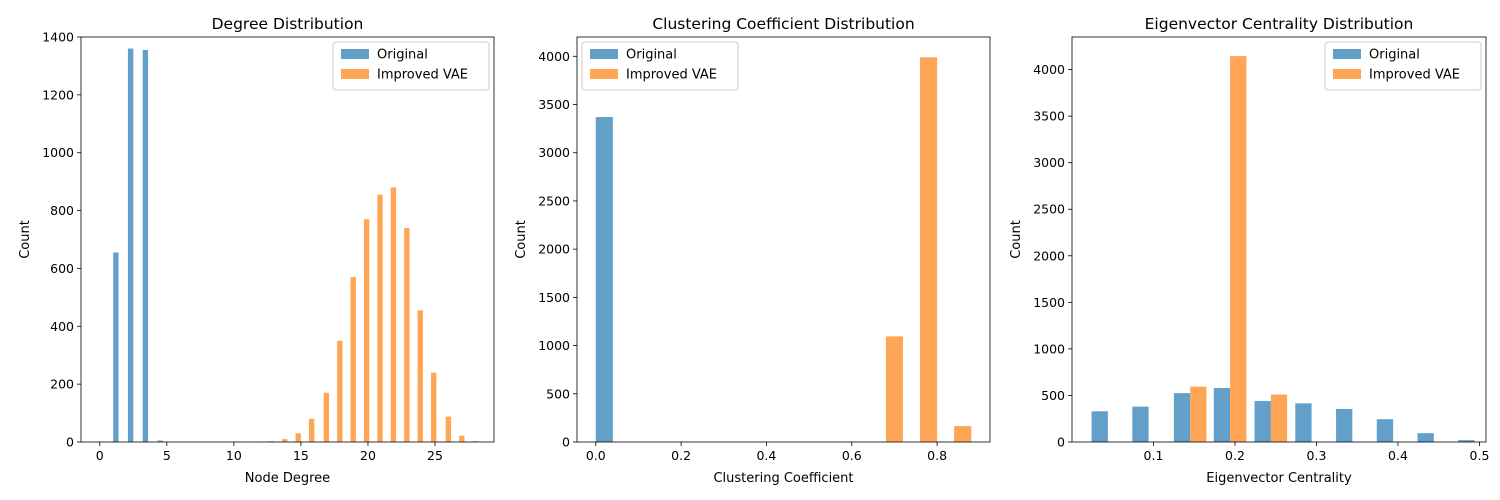  What do you see at coordinates (62, 210) in the screenshot?
I see `y-tick-label: 800` at bounding box center [62, 210].